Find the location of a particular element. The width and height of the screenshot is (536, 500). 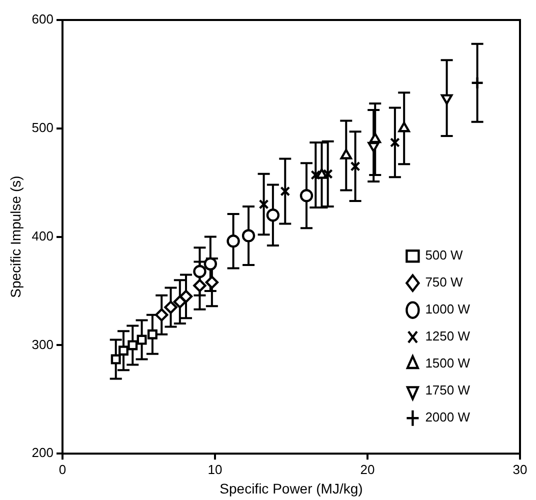

x-tick-label: 30 is located at coordinates (520, 469).